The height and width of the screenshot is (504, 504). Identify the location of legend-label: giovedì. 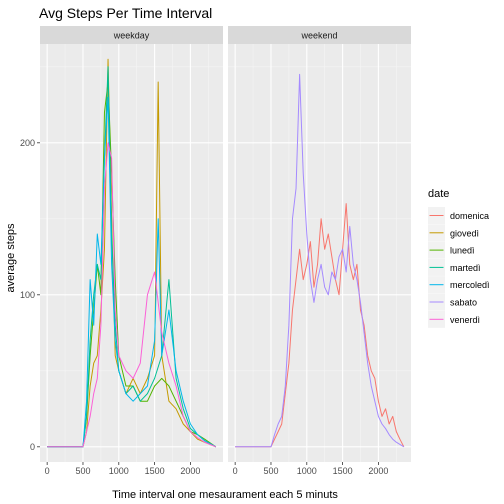
(464, 233).